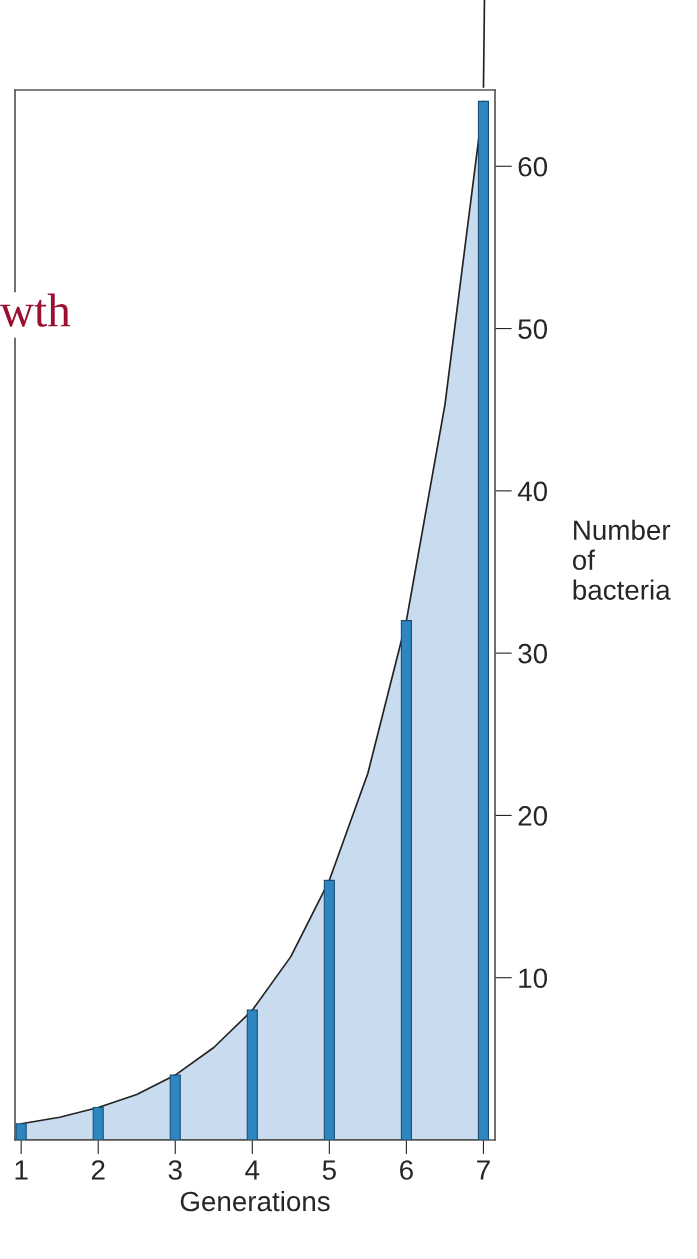 The width and height of the screenshot is (697, 1259). What do you see at coordinates (533, 816) in the screenshot?
I see `y-tick-label: 20` at bounding box center [533, 816].